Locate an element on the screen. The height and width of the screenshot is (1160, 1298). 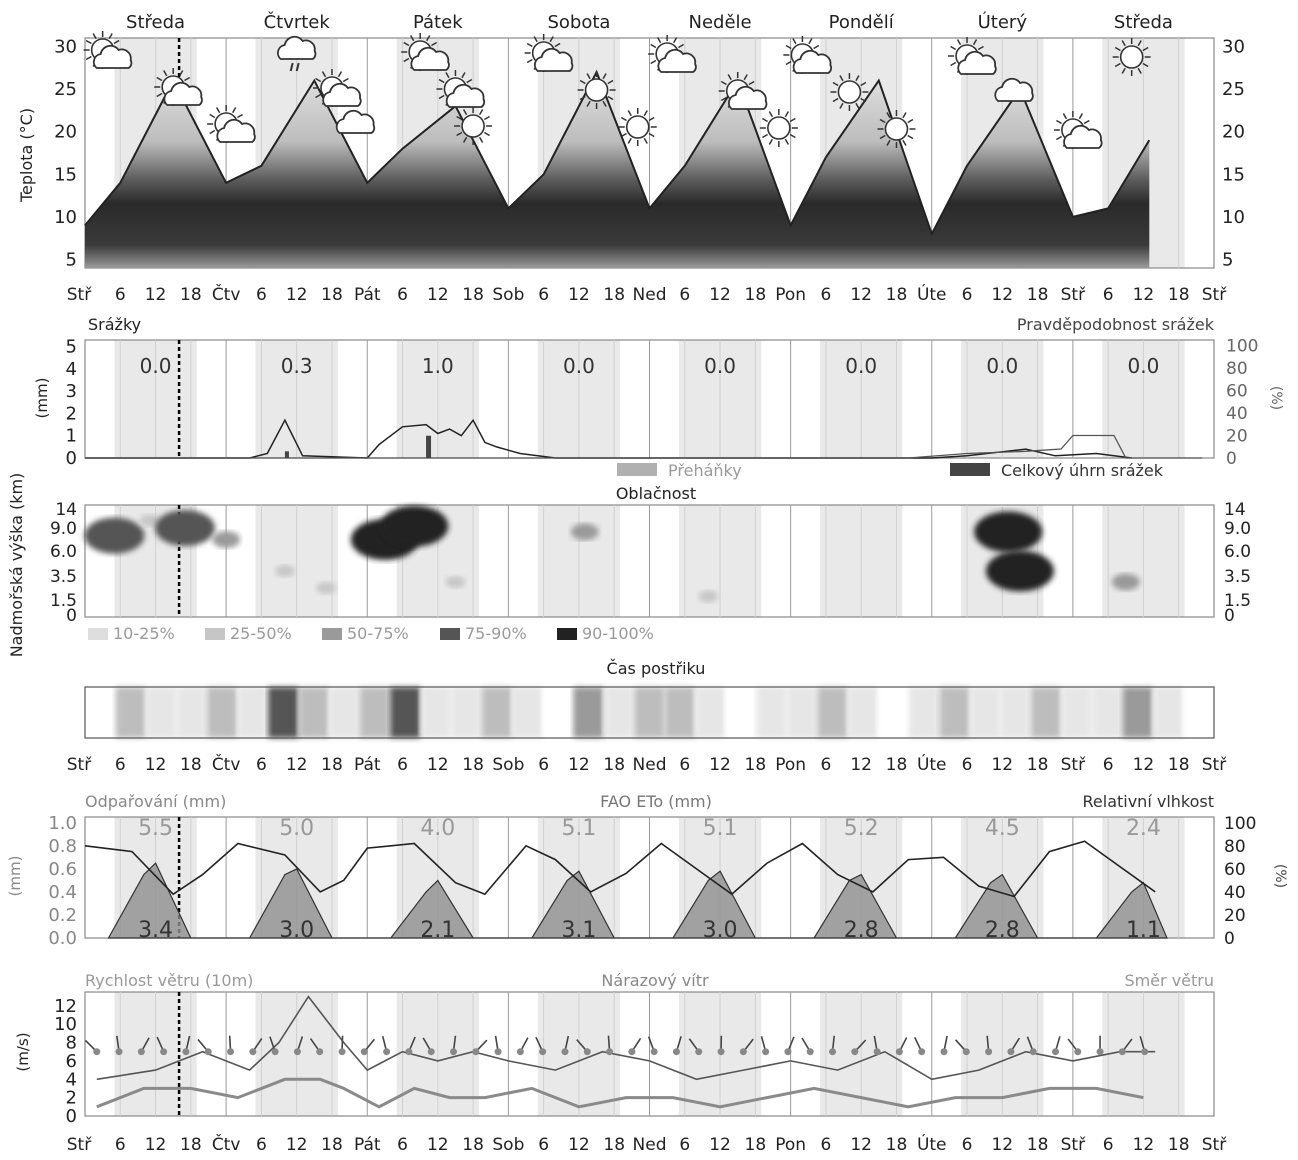
y2-tick-label: 20 is located at coordinates (1237, 437).